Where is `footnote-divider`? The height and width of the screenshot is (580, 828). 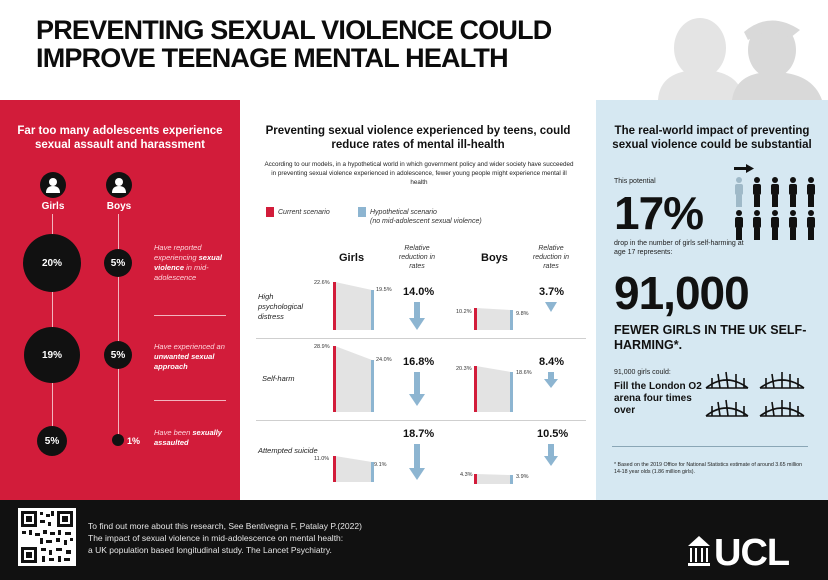
footnote-divider is located at coordinates (710, 446).